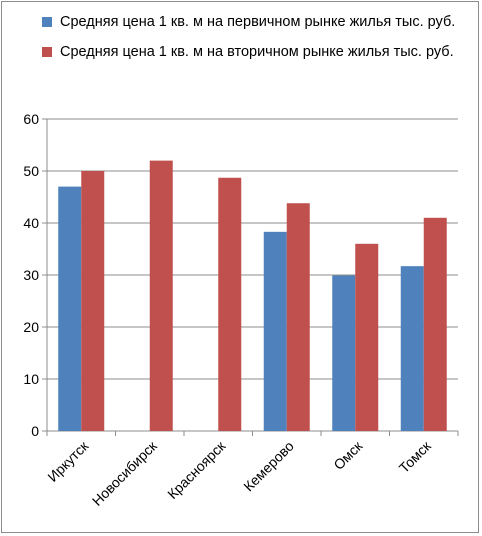 This screenshot has height=536, width=482. What do you see at coordinates (47, 52) in the screenshot?
I see `legend-swatch-secondary` at bounding box center [47, 52].